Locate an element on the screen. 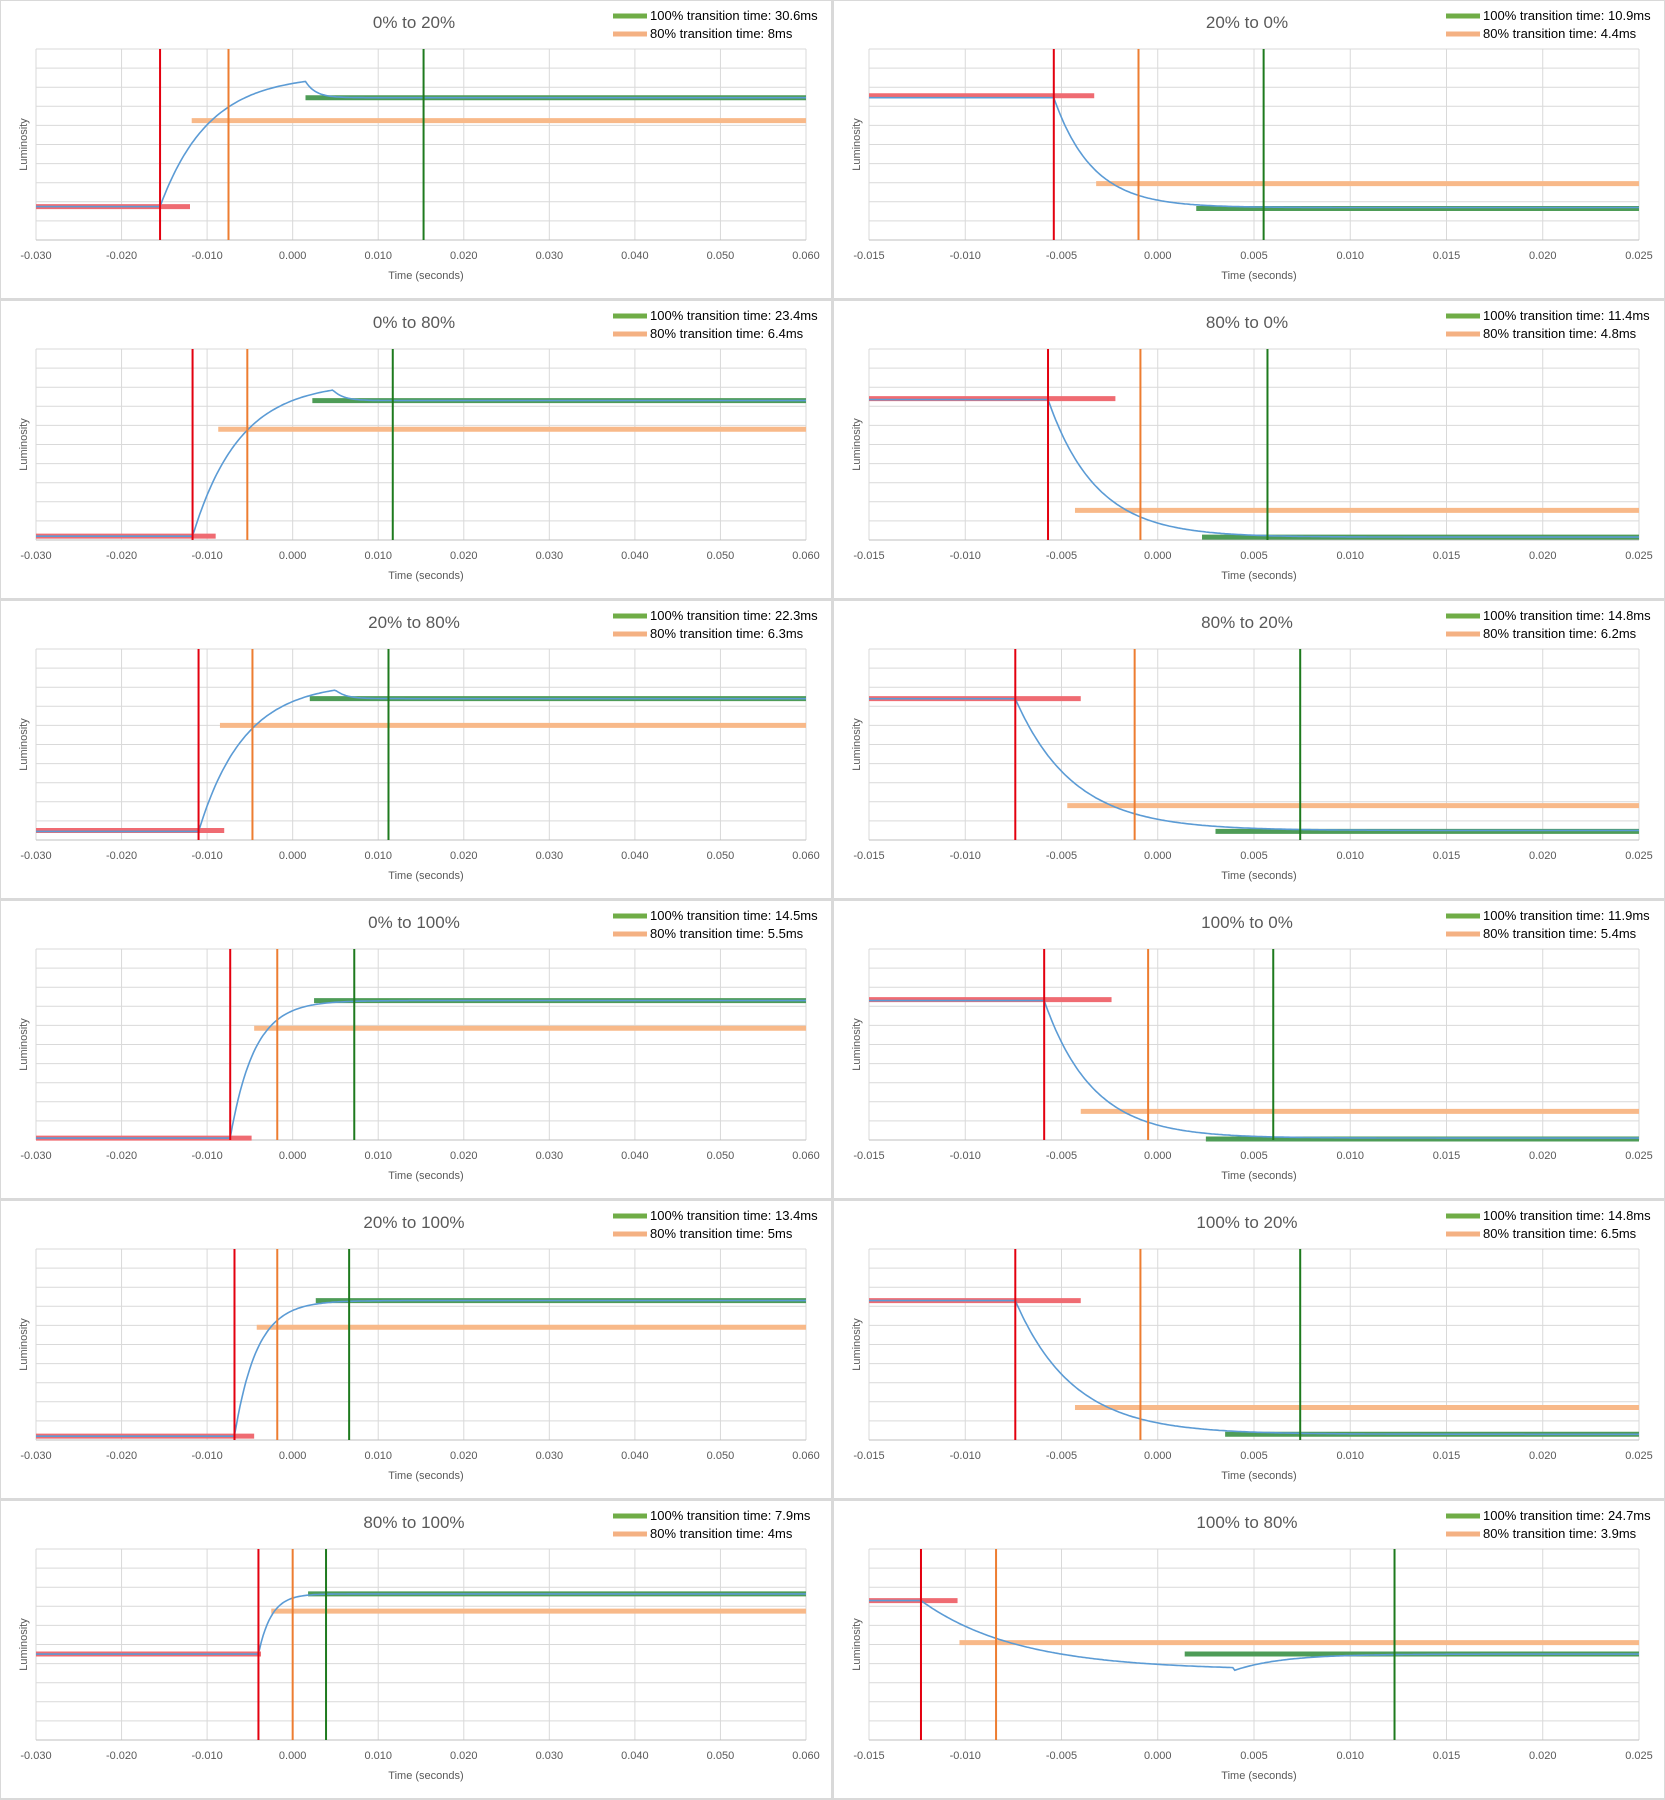 The image size is (1665, 1800). chart-title: 100% to 80% is located at coordinates (1246, 1522).